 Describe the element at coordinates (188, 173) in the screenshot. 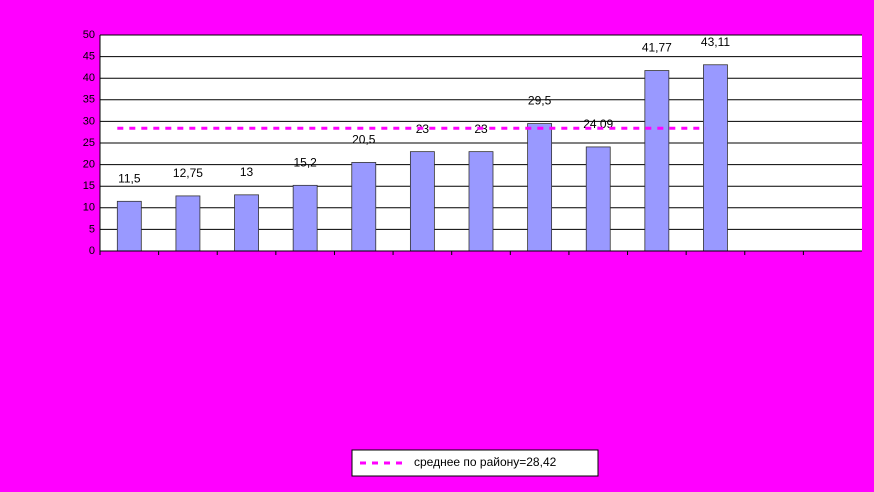

I see `value-label: 12,75` at that location.